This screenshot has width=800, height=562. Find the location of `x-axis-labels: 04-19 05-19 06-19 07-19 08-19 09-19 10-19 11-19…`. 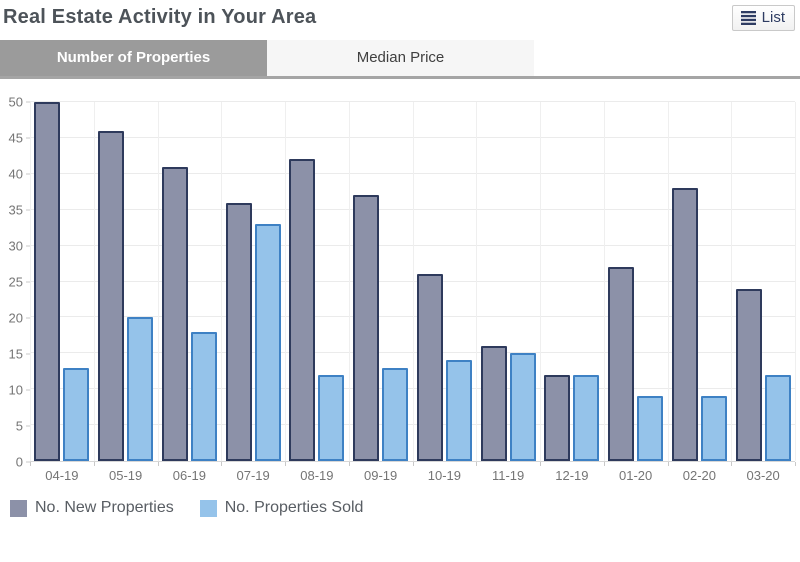

x-axis-labels: 04-19 05-19 06-19 07-19 08-19 09-19 10-19 11-19… is located at coordinates (412, 475).